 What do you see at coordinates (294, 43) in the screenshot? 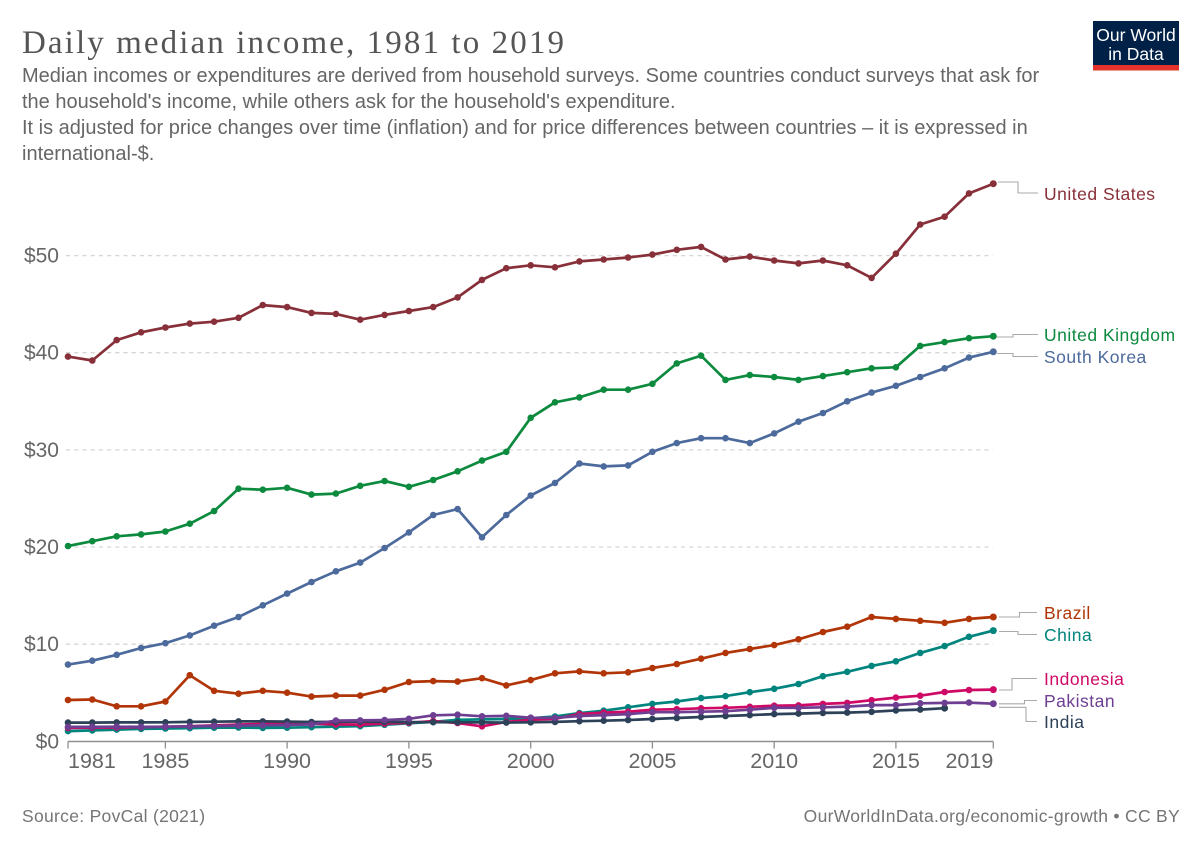
I see `svg-text:Daily median income, 1981 to 2: Daily median income, 1981 to 2019` at bounding box center [294, 43].